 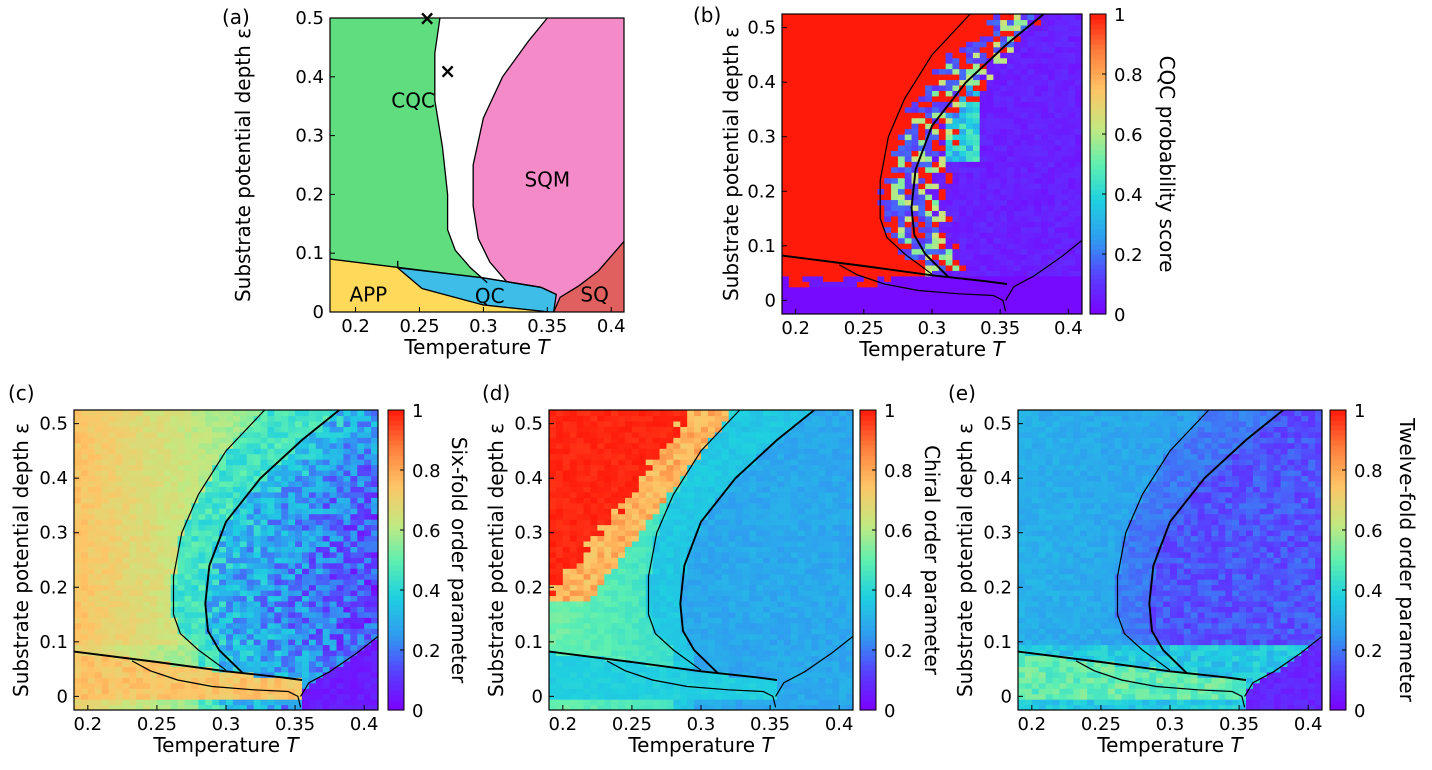 What do you see at coordinates (318, 312) in the screenshot?
I see `0-ytick-label: 0` at bounding box center [318, 312].